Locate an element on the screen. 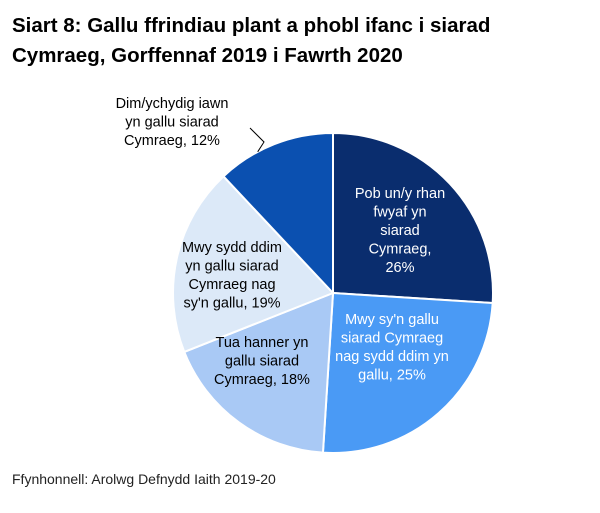 The height and width of the screenshot is (513, 600). slice-label-line: Mwy sy'n gallu is located at coordinates (392, 320).